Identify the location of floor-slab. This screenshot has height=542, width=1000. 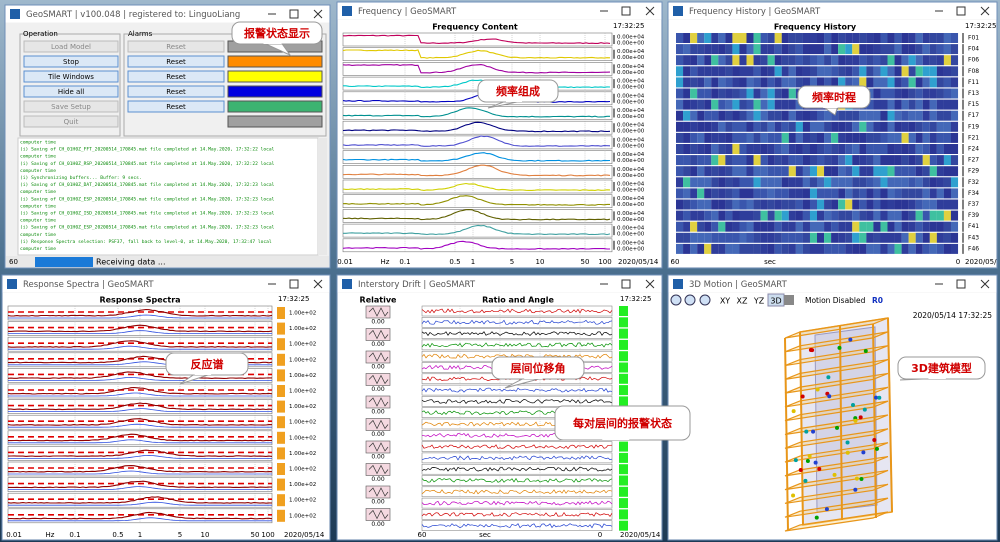
(836, 425).